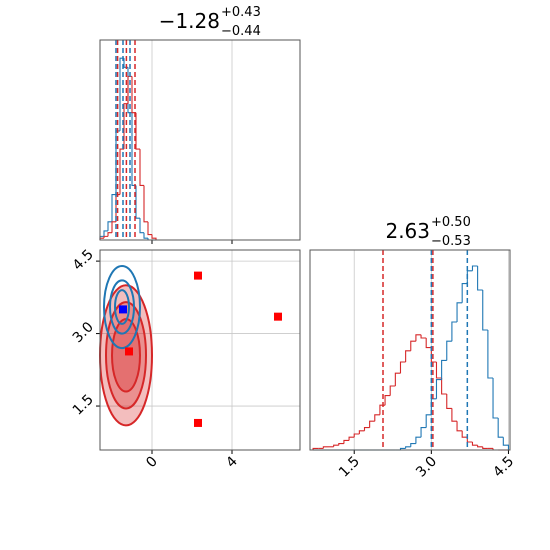 This screenshot has height=550, width=550. I want to click on contour, so click(122, 307).